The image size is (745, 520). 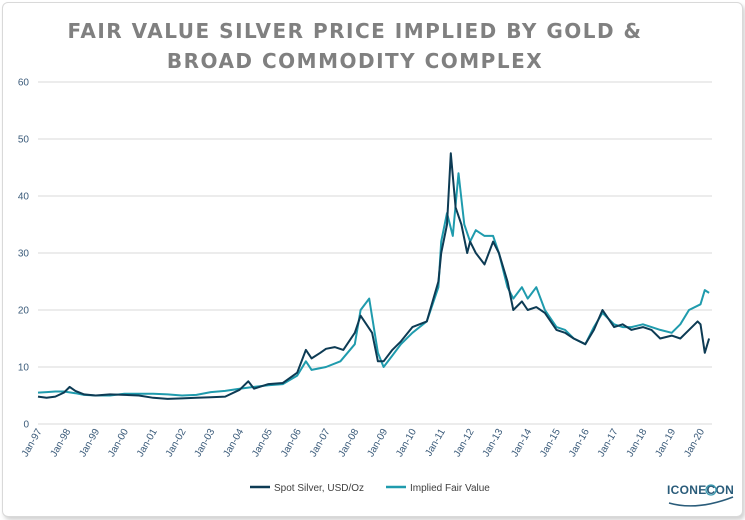 What do you see at coordinates (464, 443) in the screenshot?
I see `x-tick-label: Jan-12` at bounding box center [464, 443].